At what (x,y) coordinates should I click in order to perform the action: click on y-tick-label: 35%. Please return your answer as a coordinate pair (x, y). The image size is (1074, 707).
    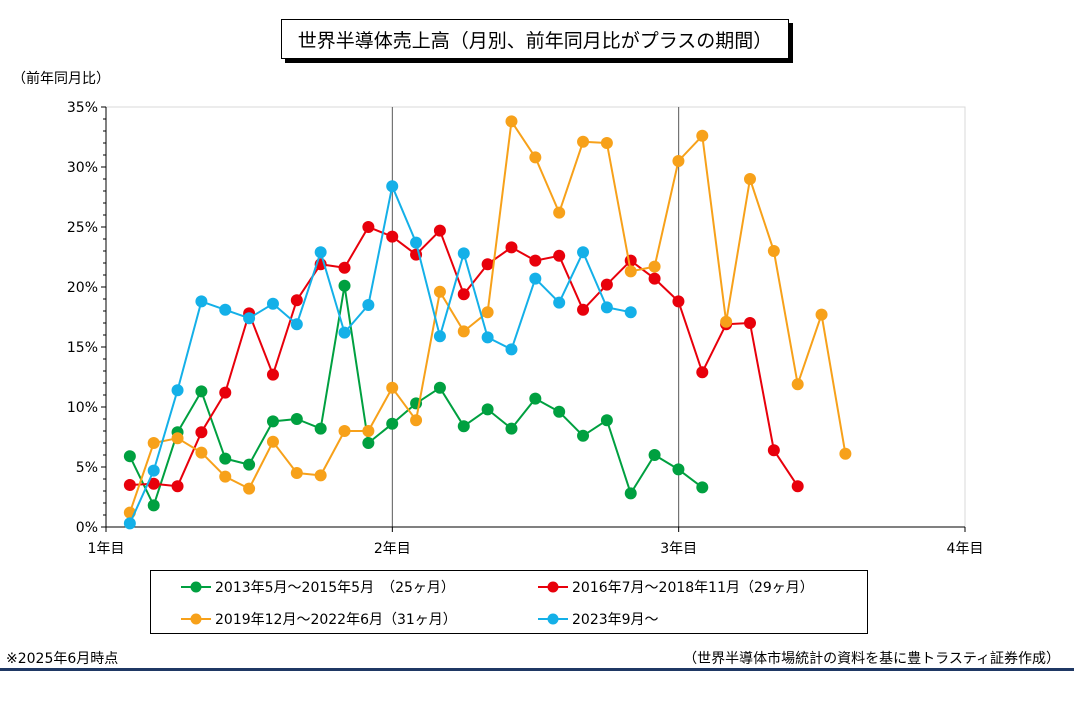
    Looking at the image, I should click on (82, 108).